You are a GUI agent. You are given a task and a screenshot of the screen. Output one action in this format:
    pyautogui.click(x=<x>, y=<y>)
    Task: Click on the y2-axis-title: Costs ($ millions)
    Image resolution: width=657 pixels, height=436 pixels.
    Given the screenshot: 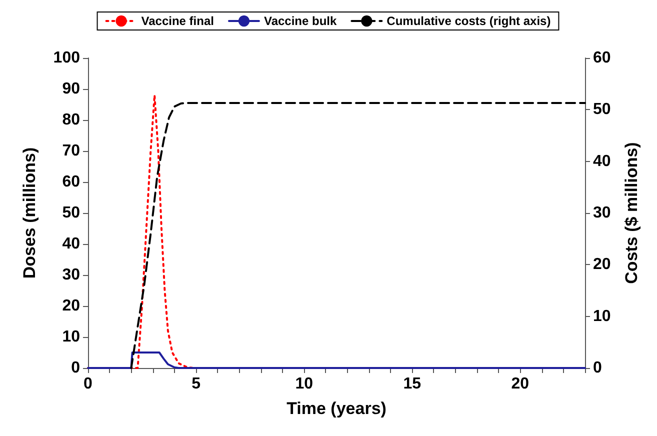 What is the action you would take?
    pyautogui.click(x=631, y=213)
    